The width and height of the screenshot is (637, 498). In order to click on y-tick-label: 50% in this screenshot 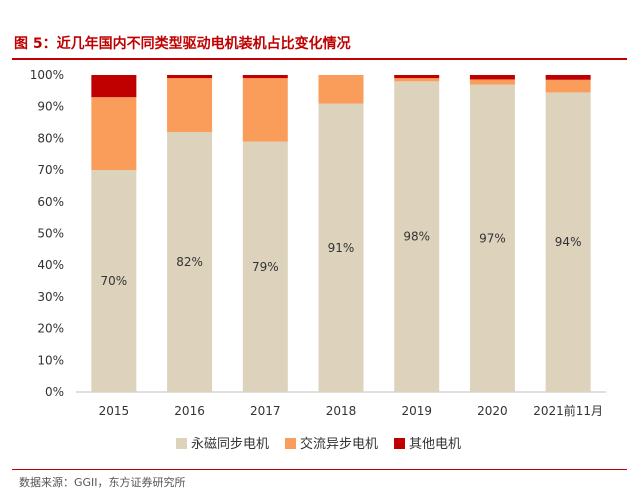, I will do `click(50, 234)`.